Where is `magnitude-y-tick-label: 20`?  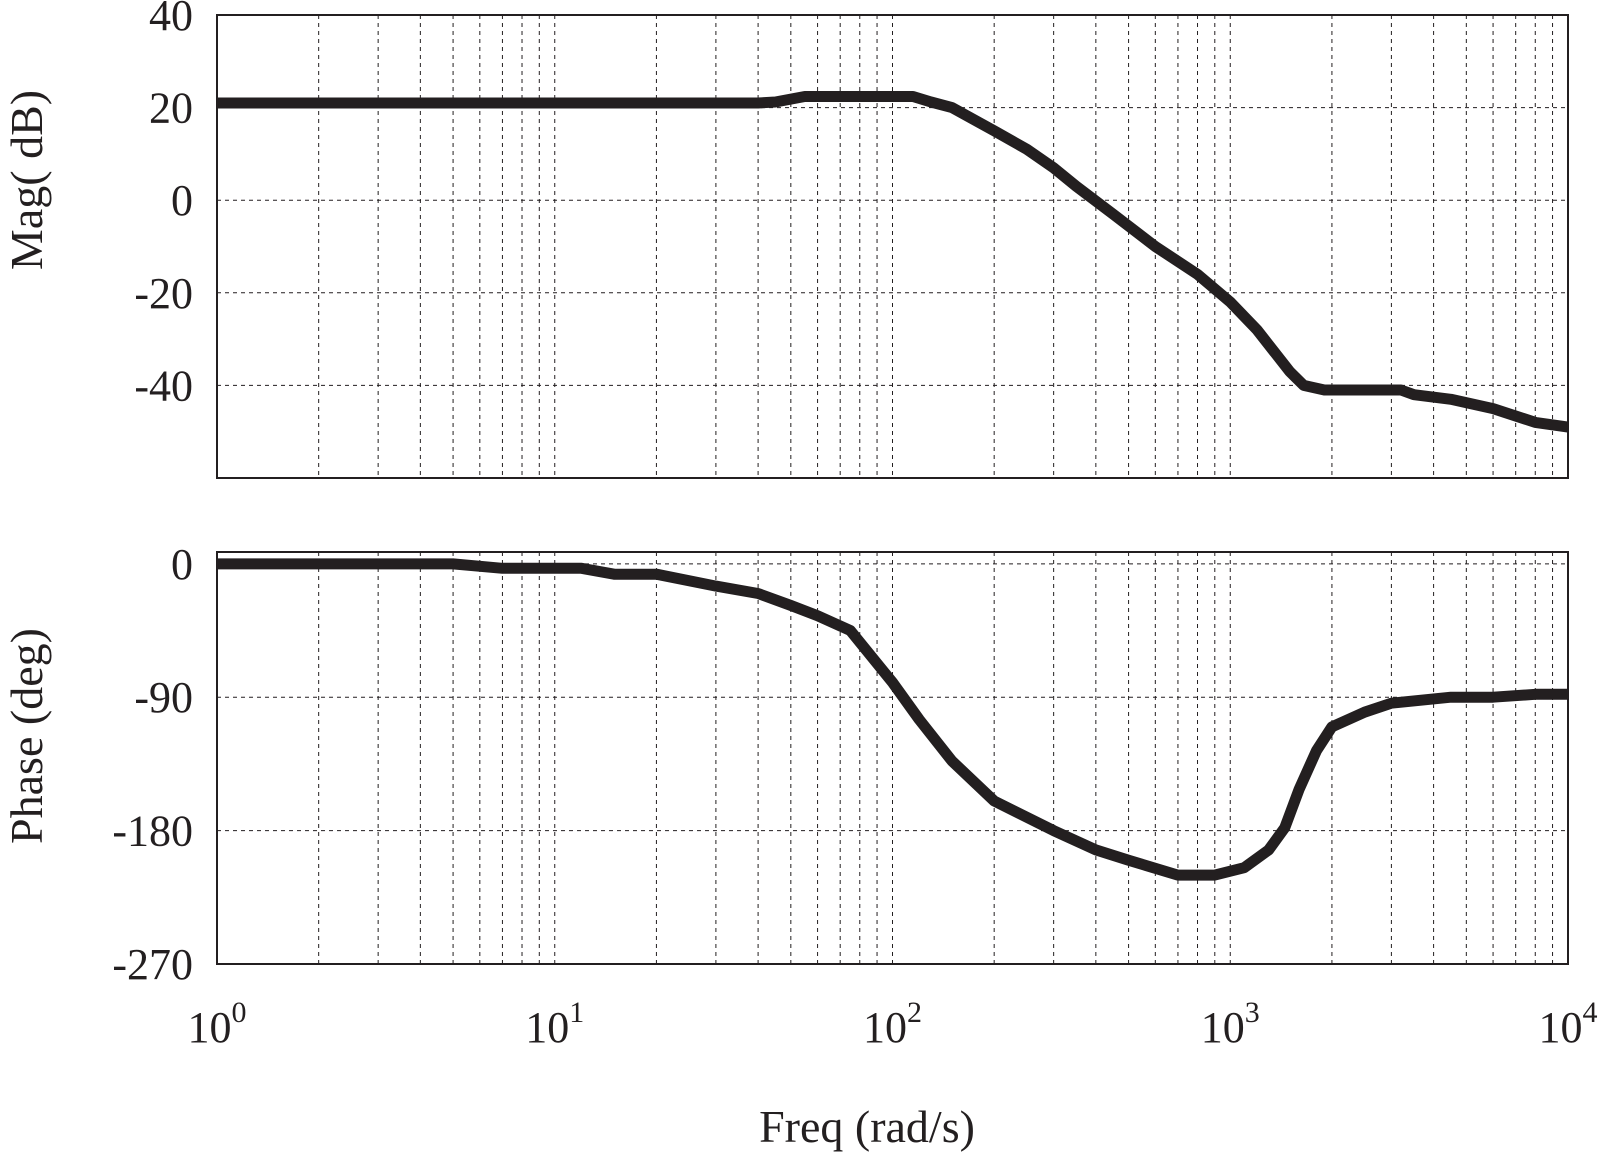 magnitude-y-tick-label: 20 is located at coordinates (171, 108).